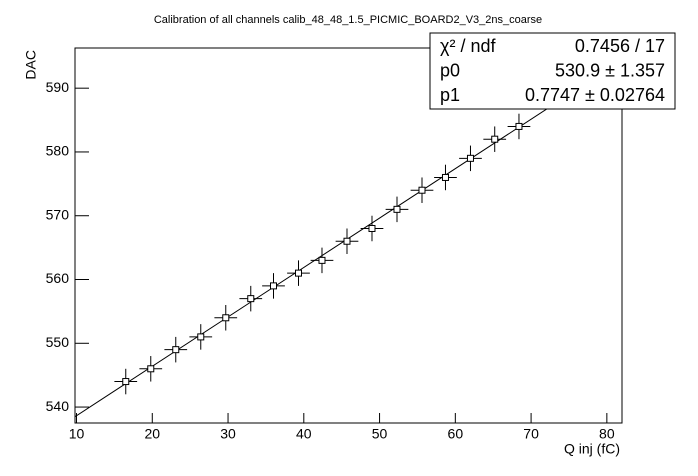 This screenshot has width=698, height=476. Describe the element at coordinates (456, 434) in the screenshot. I see `x-tick-label: 60` at that location.